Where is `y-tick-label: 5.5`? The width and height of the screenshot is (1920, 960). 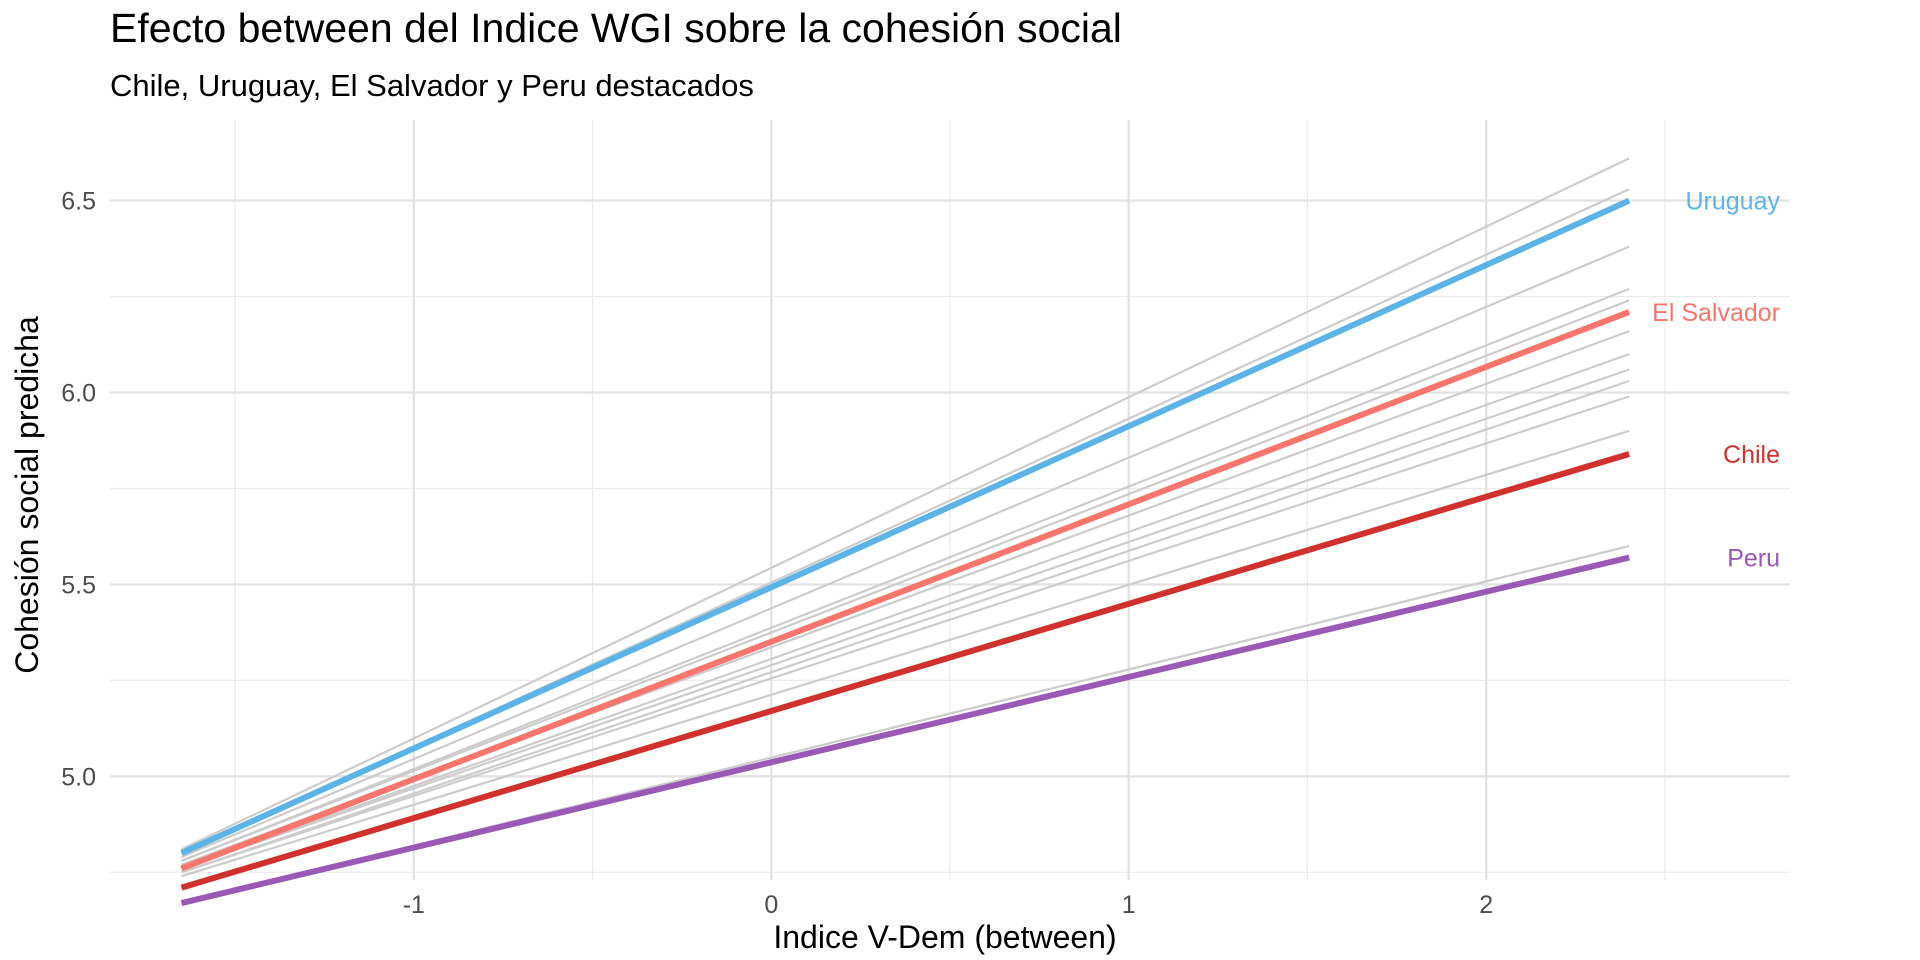 y-tick-label: 5.5 is located at coordinates (78, 585).